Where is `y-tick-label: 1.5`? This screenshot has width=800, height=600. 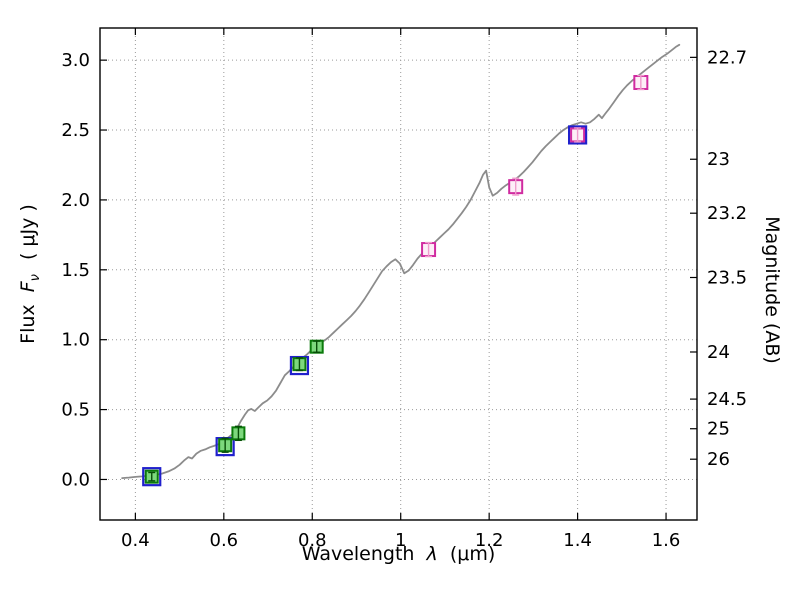
y-tick-label: 1.5 is located at coordinates (75, 270).